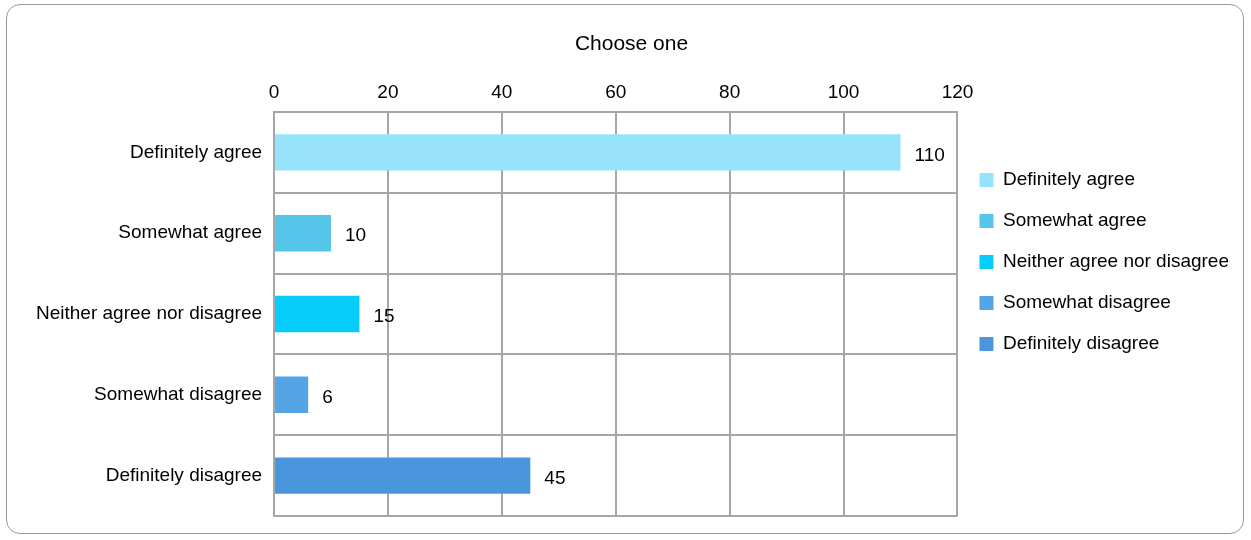 This screenshot has height=540, width=1251. I want to click on x-tick-label: 40, so click(502, 91).